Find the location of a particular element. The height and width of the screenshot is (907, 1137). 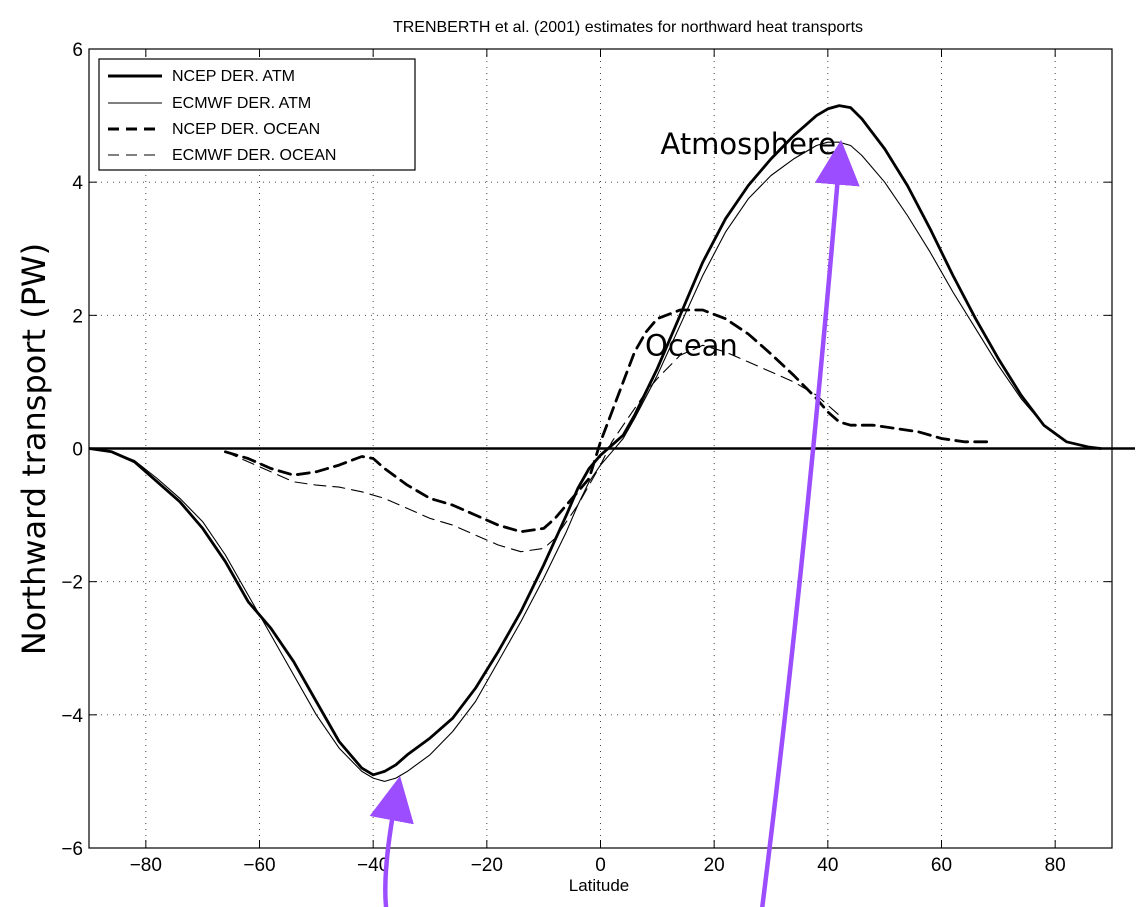

x-tick-label: −60 is located at coordinates (259, 865).